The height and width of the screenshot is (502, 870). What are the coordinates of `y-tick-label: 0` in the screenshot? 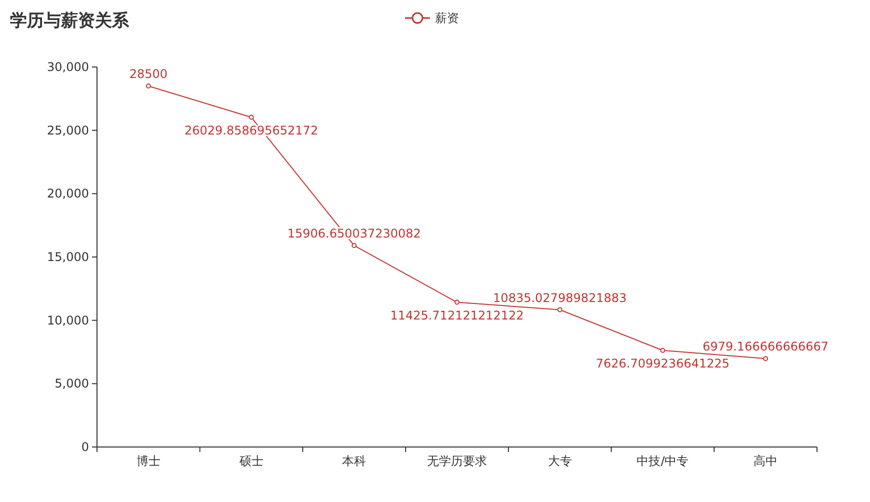 It's located at (85, 447).